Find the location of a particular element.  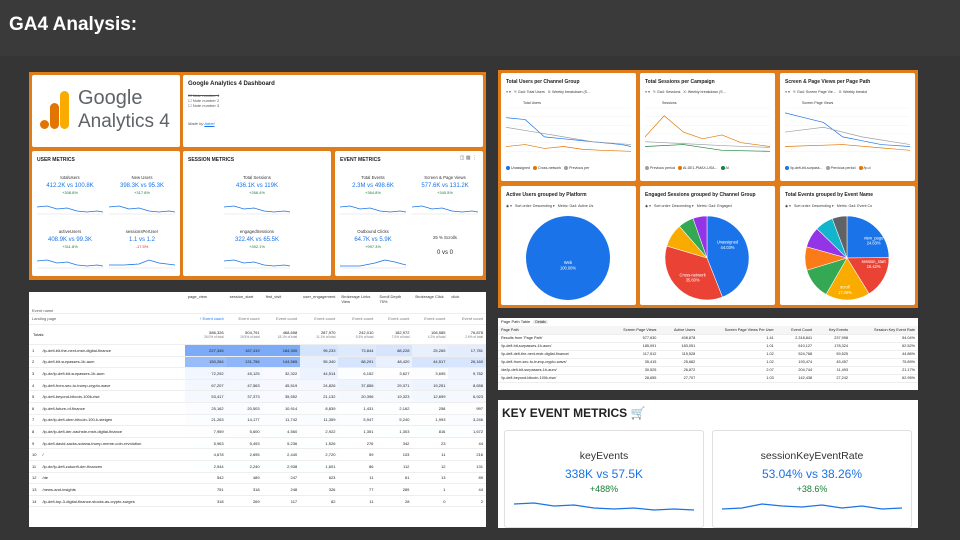

page-path-cell: /lp-defi-from-sec-to-trump-crypto-wave/ is located at coordinates (551, 362).